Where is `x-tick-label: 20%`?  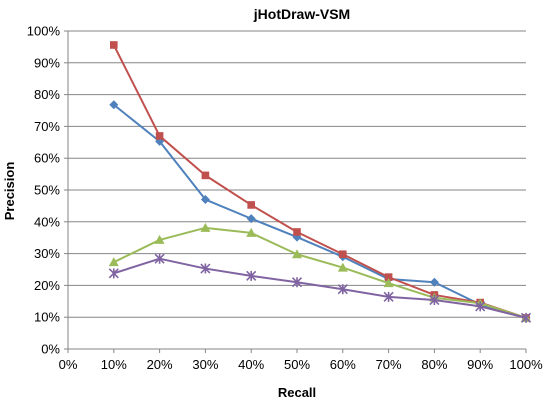 x-tick-label: 20% is located at coordinates (160, 364).